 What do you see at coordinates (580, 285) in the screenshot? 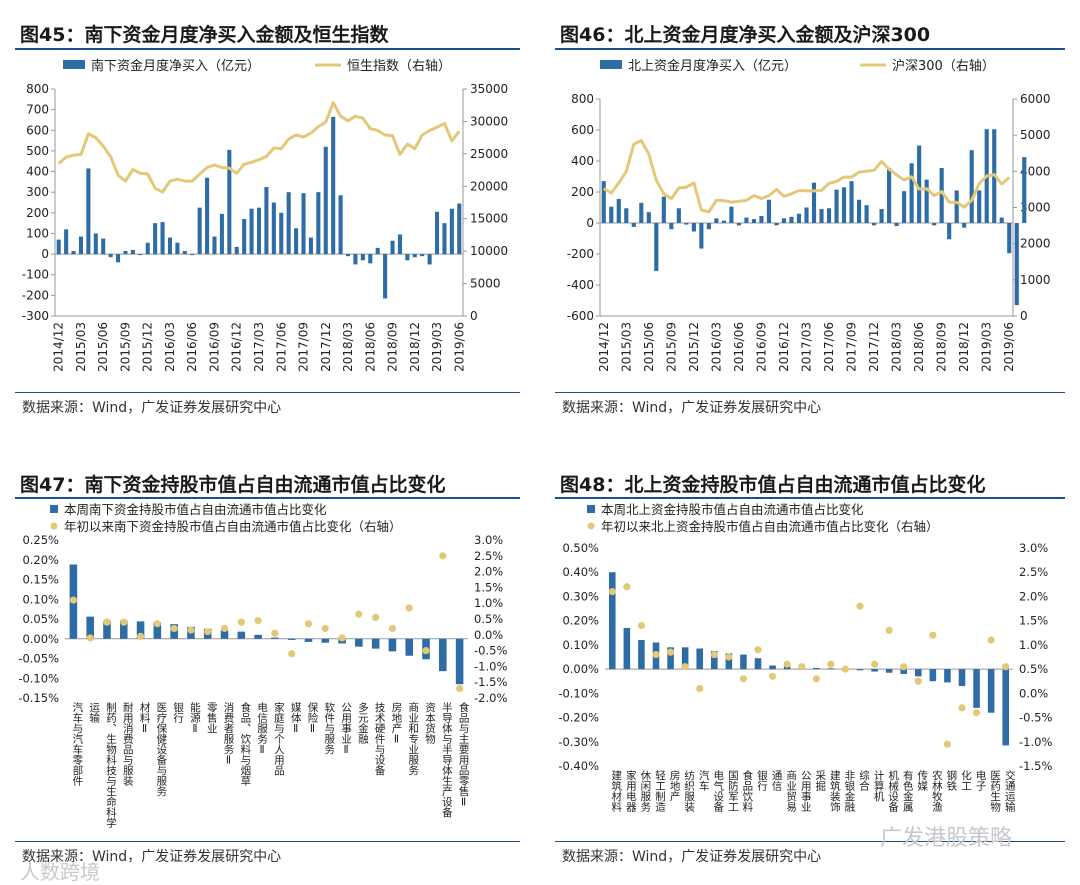
I see `y-tick-label: -400` at bounding box center [580, 285].